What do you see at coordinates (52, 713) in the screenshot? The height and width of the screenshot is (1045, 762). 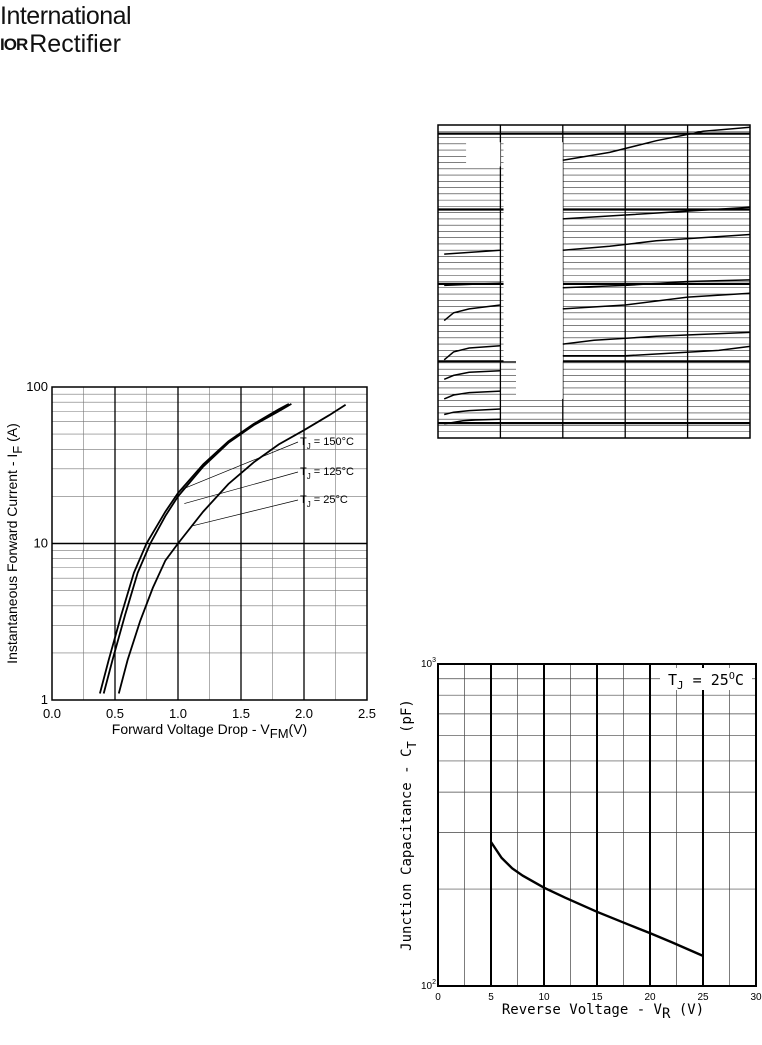 I see `x-tick-label: 0.0` at bounding box center [52, 713].